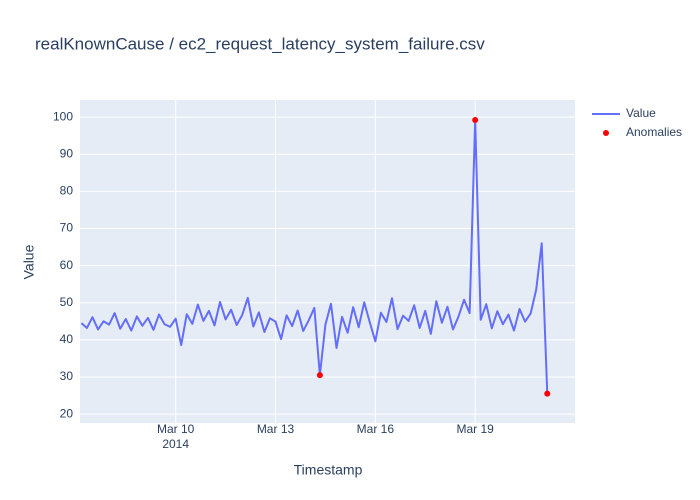 Image resolution: width=700 pixels, height=500 pixels. I want to click on legend-label: Value, so click(641, 113).